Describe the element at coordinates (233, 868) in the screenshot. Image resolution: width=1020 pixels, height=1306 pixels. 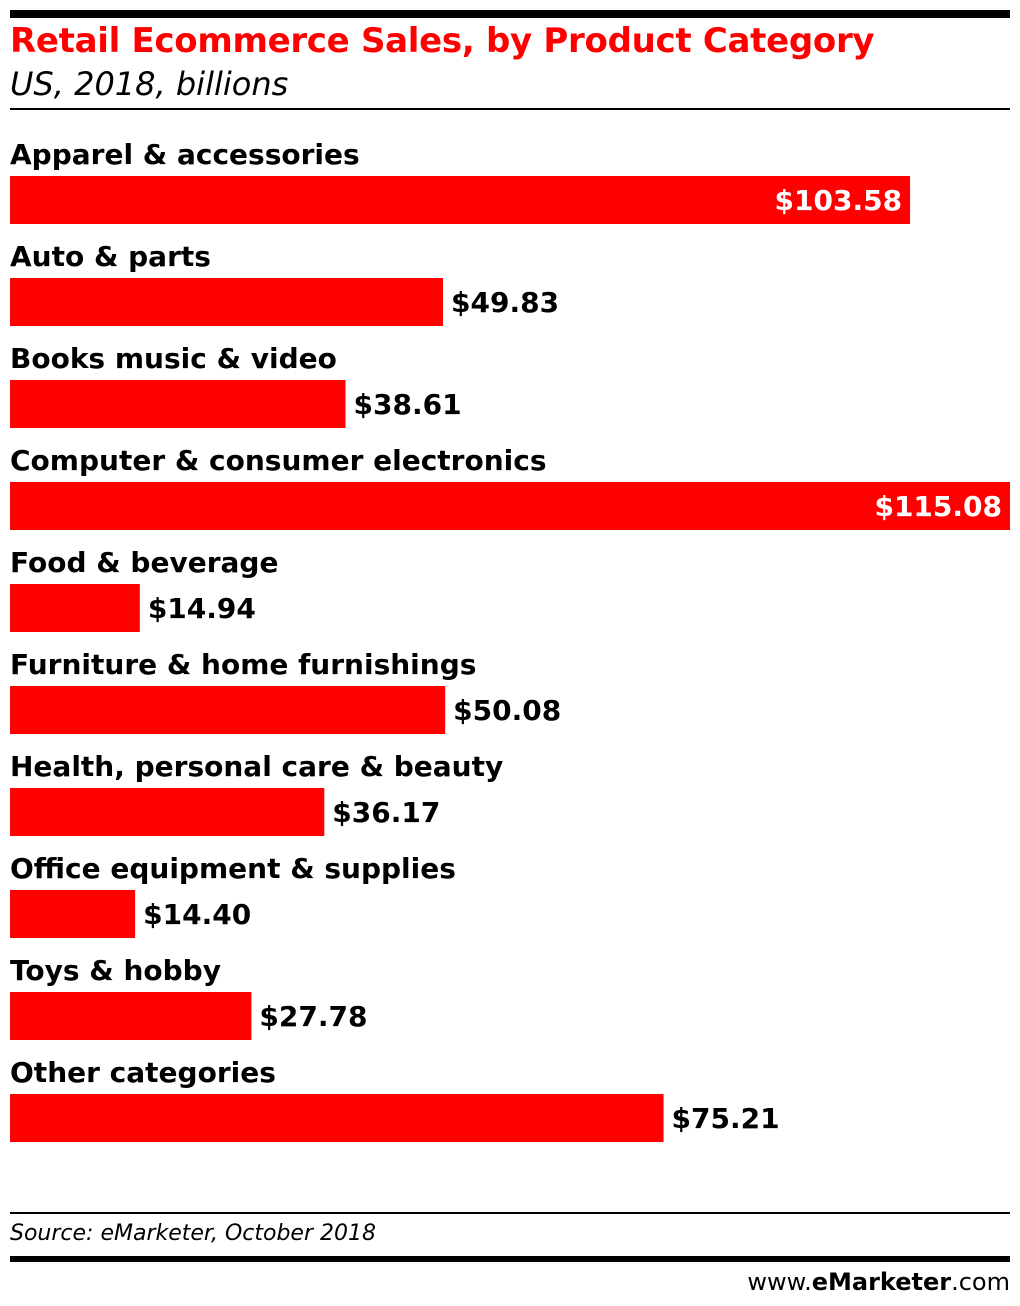
I see `category-label-office-equipment-supplies: Office equipment & supplies` at that location.